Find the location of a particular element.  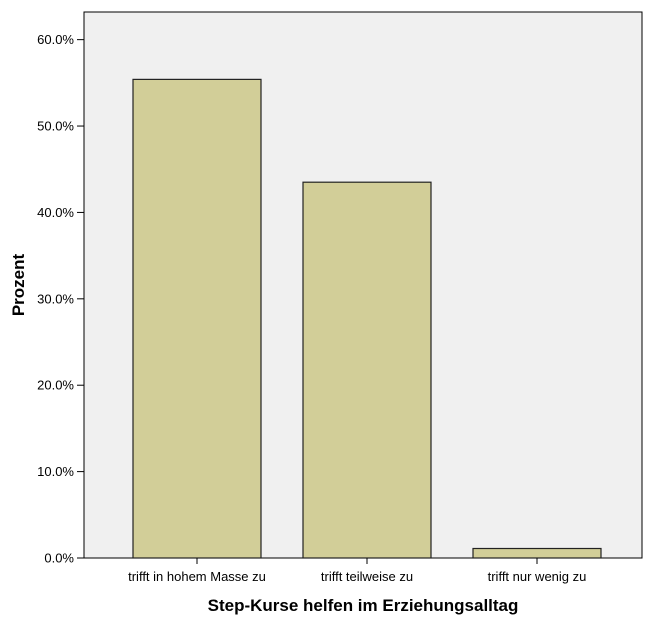

y-tick-label: 10.0% is located at coordinates (55, 471).